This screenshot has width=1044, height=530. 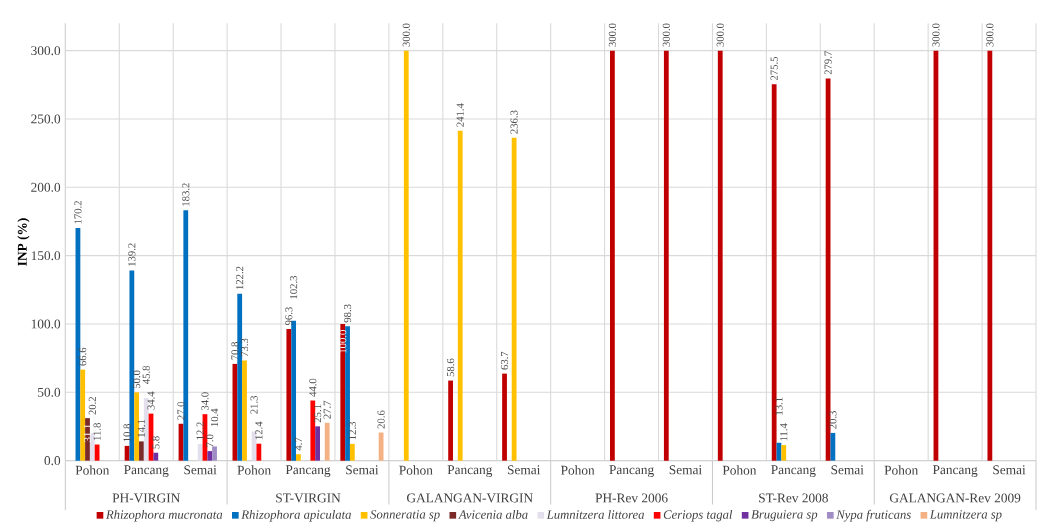 I want to click on data-label: 27.0, so click(x=181, y=410).